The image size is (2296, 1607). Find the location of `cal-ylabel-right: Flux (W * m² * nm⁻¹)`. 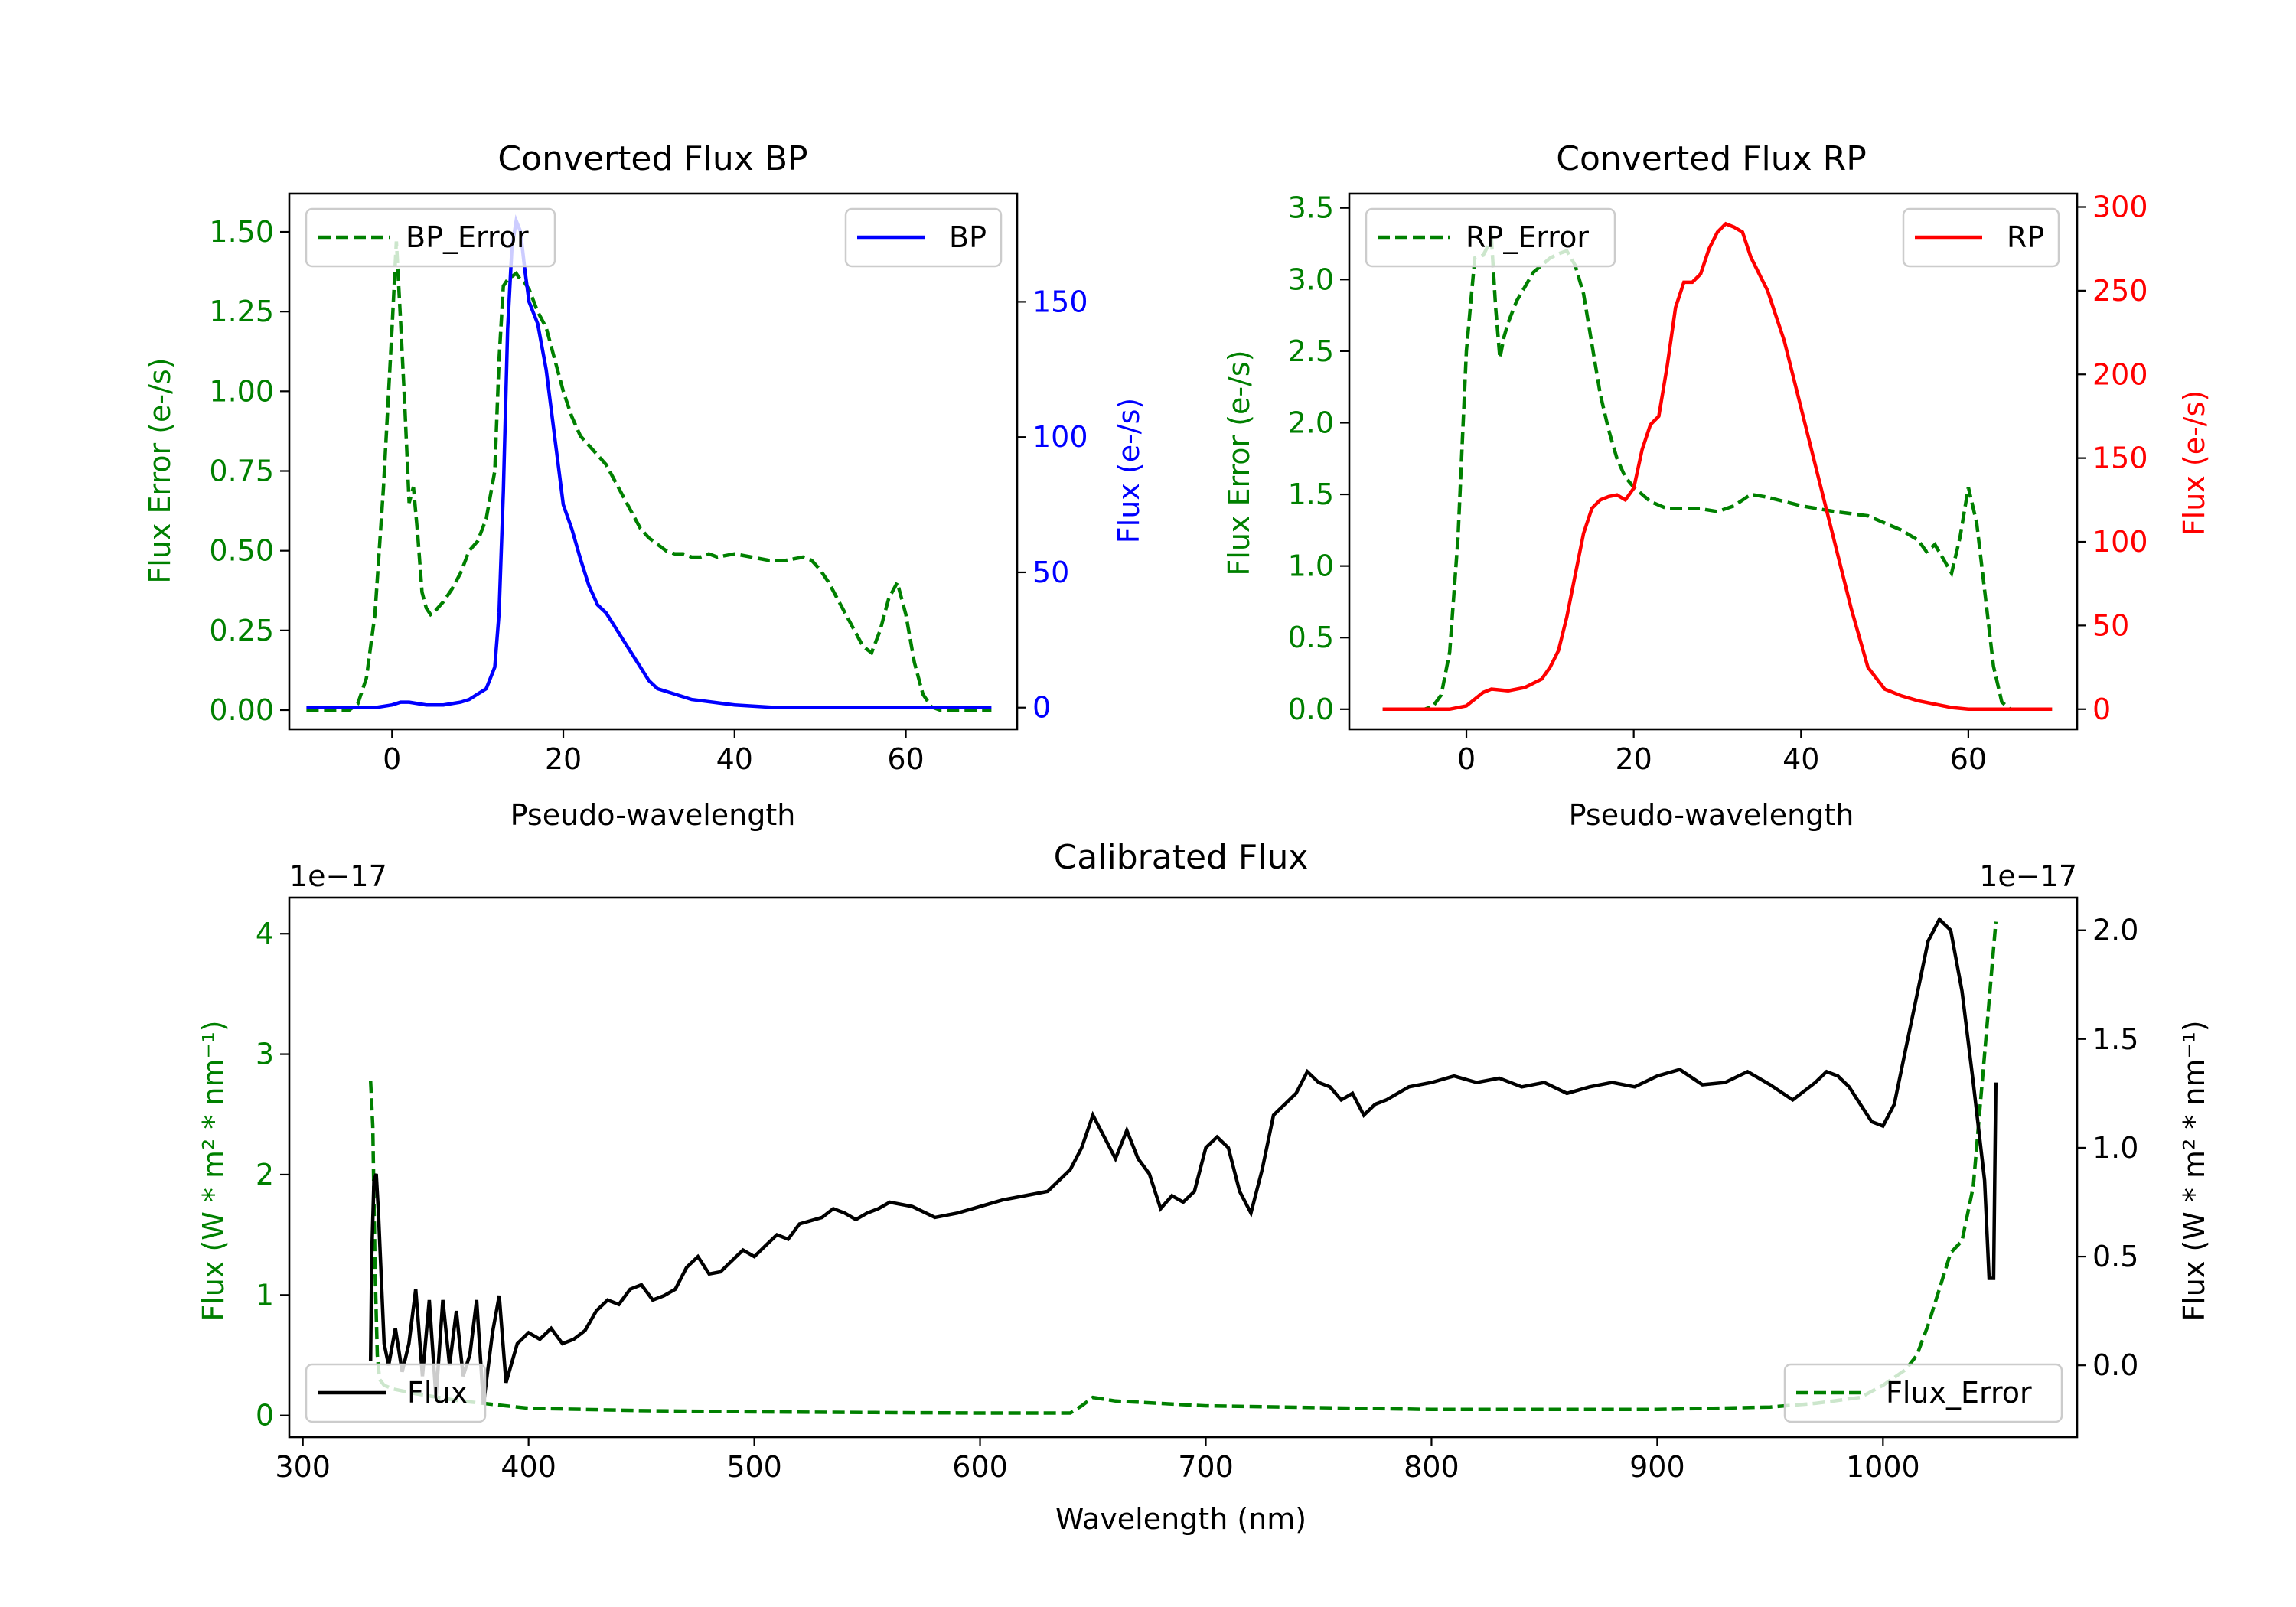

cal-ylabel-right: Flux (W * m² * nm⁻¹) is located at coordinates (2194, 1170).